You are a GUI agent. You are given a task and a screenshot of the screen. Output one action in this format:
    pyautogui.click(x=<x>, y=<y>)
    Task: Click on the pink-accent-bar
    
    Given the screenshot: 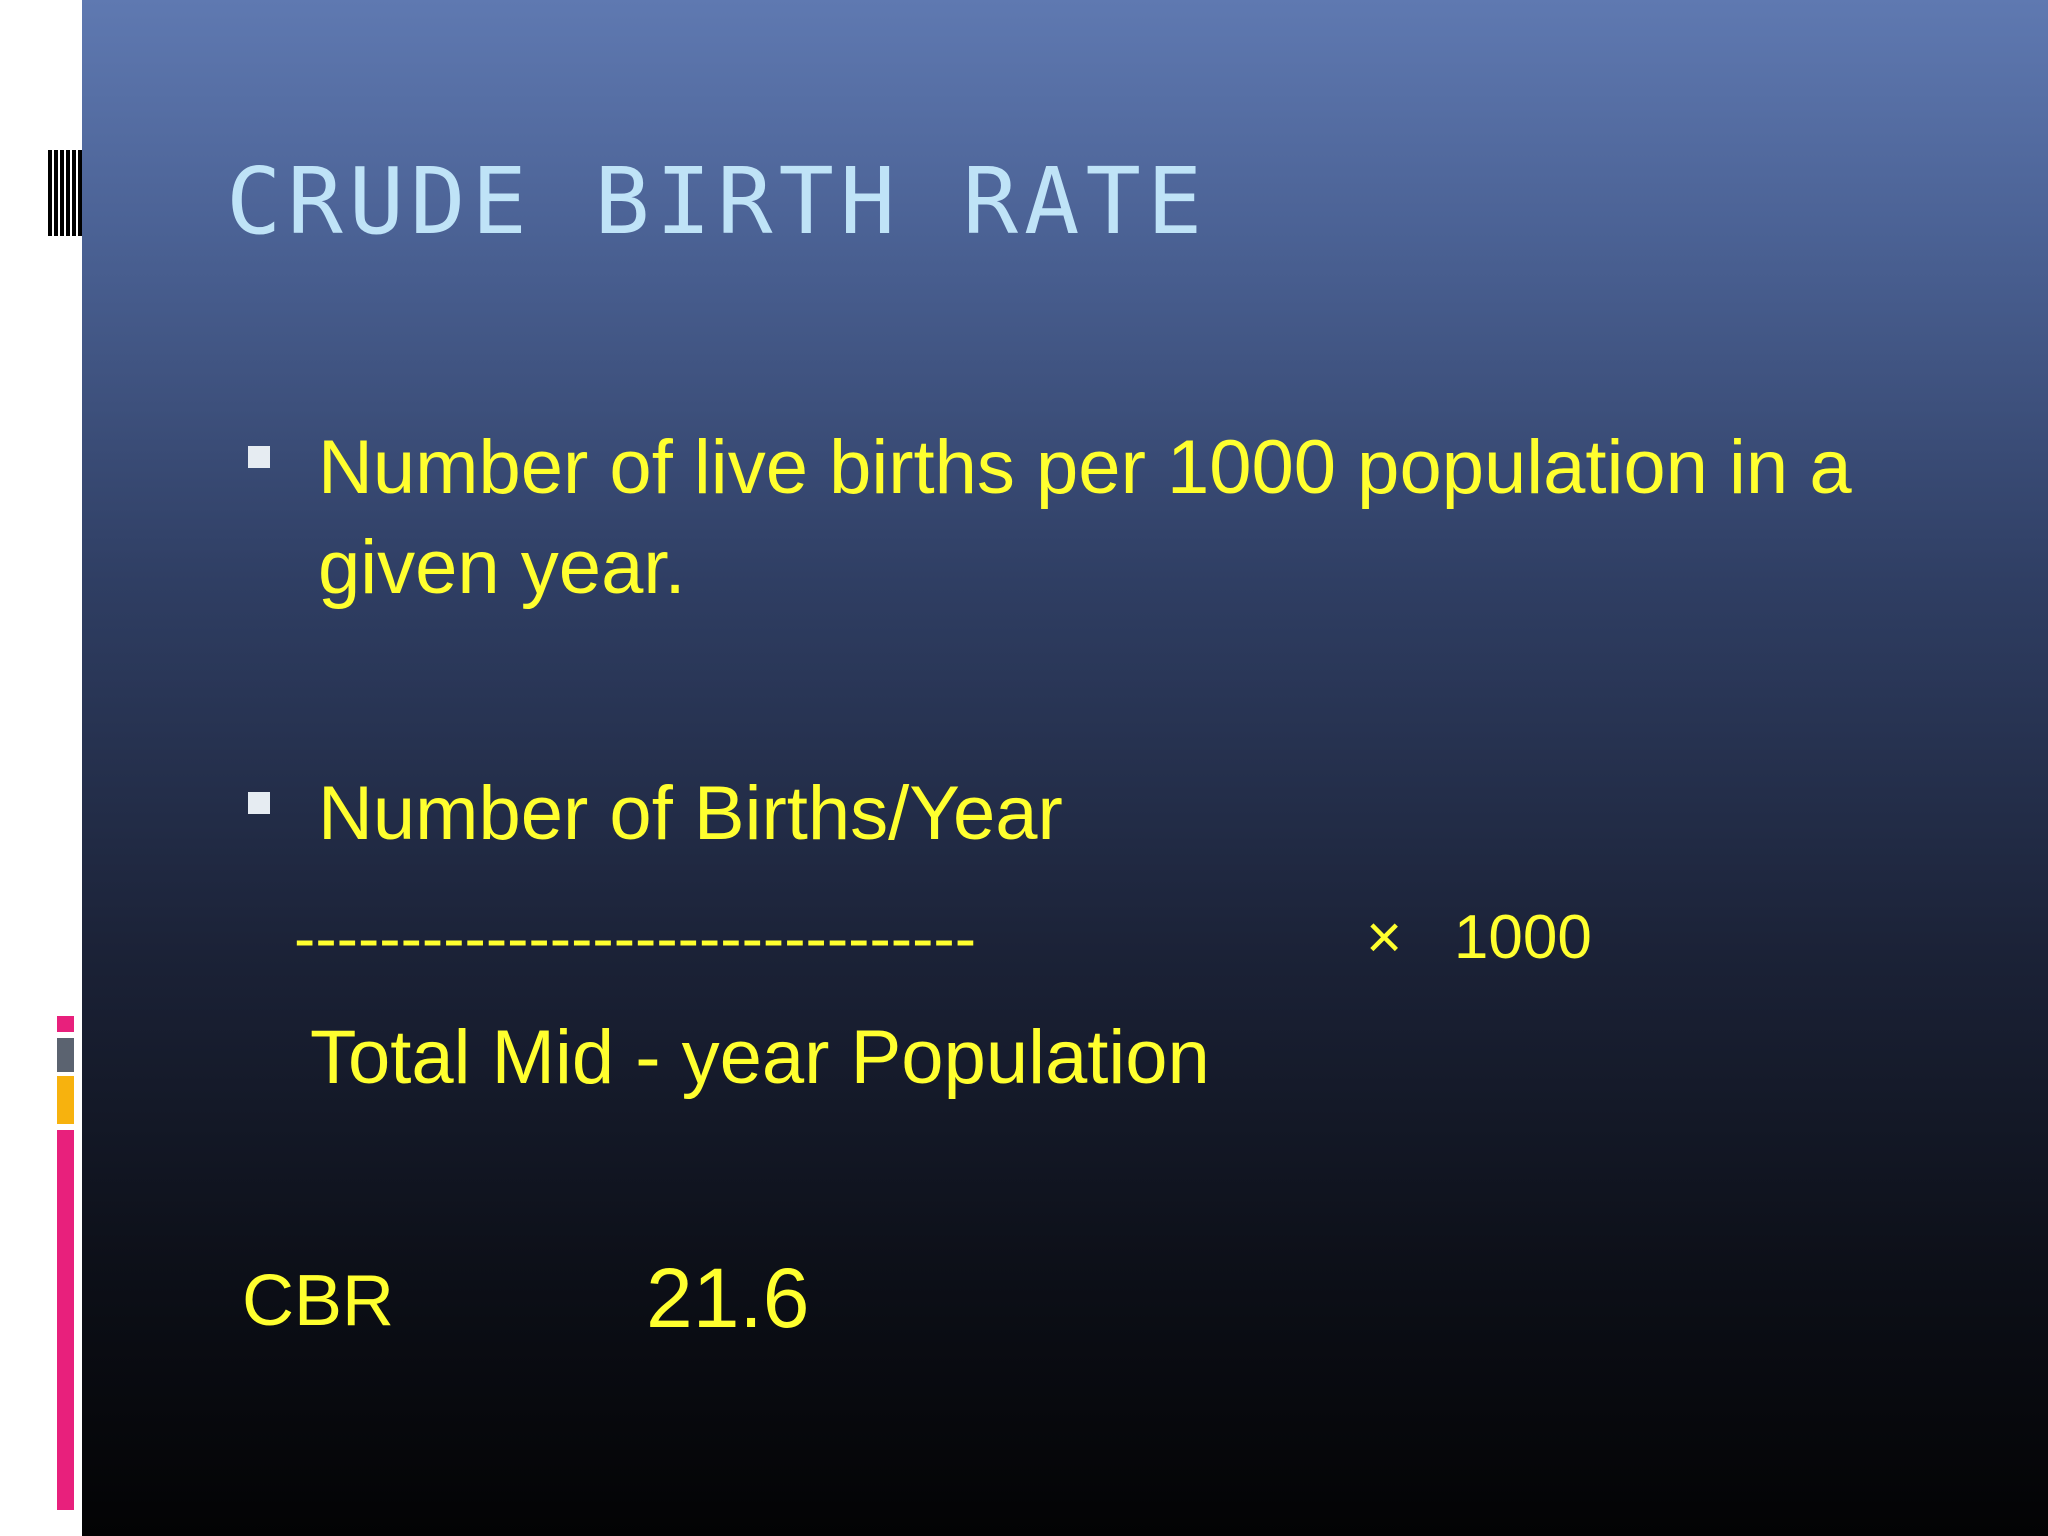 What is the action you would take?
    pyautogui.click(x=65, y=1320)
    